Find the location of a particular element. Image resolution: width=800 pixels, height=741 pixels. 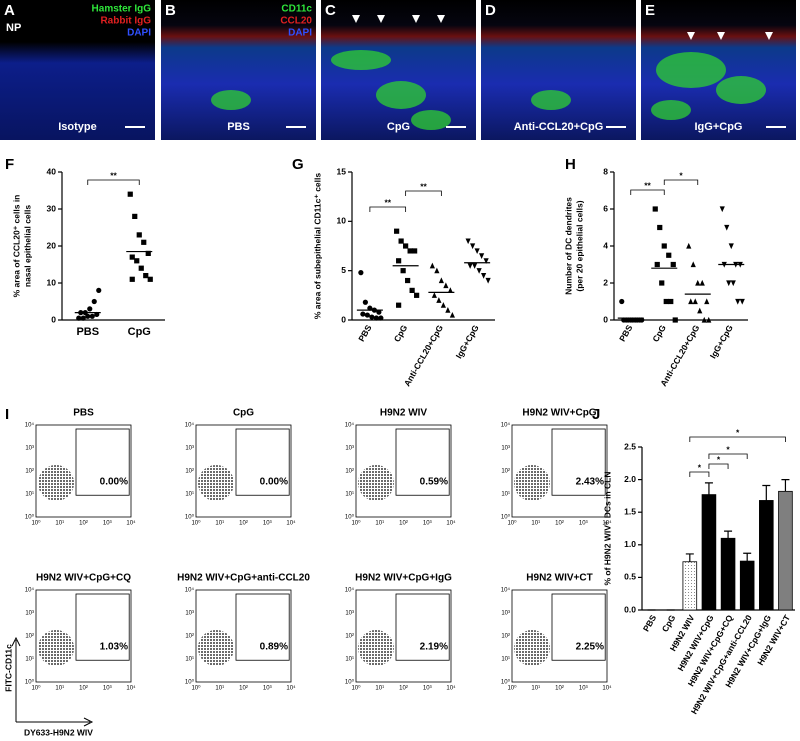

x-tick-label: PBS is located at coordinates (626, 333).